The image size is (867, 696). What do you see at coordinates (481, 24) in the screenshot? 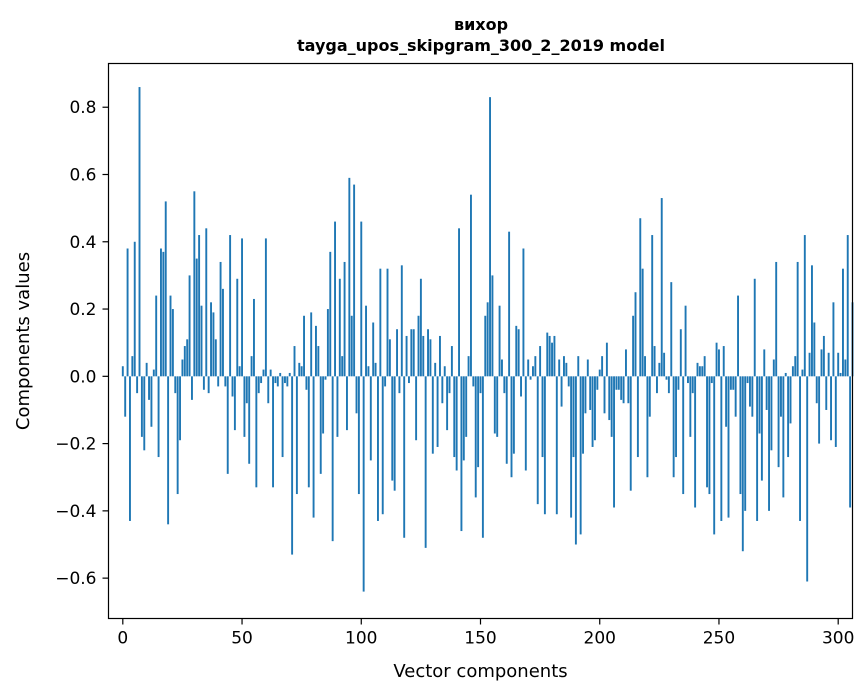
I see `chart-title-line1: вихор` at bounding box center [481, 24].